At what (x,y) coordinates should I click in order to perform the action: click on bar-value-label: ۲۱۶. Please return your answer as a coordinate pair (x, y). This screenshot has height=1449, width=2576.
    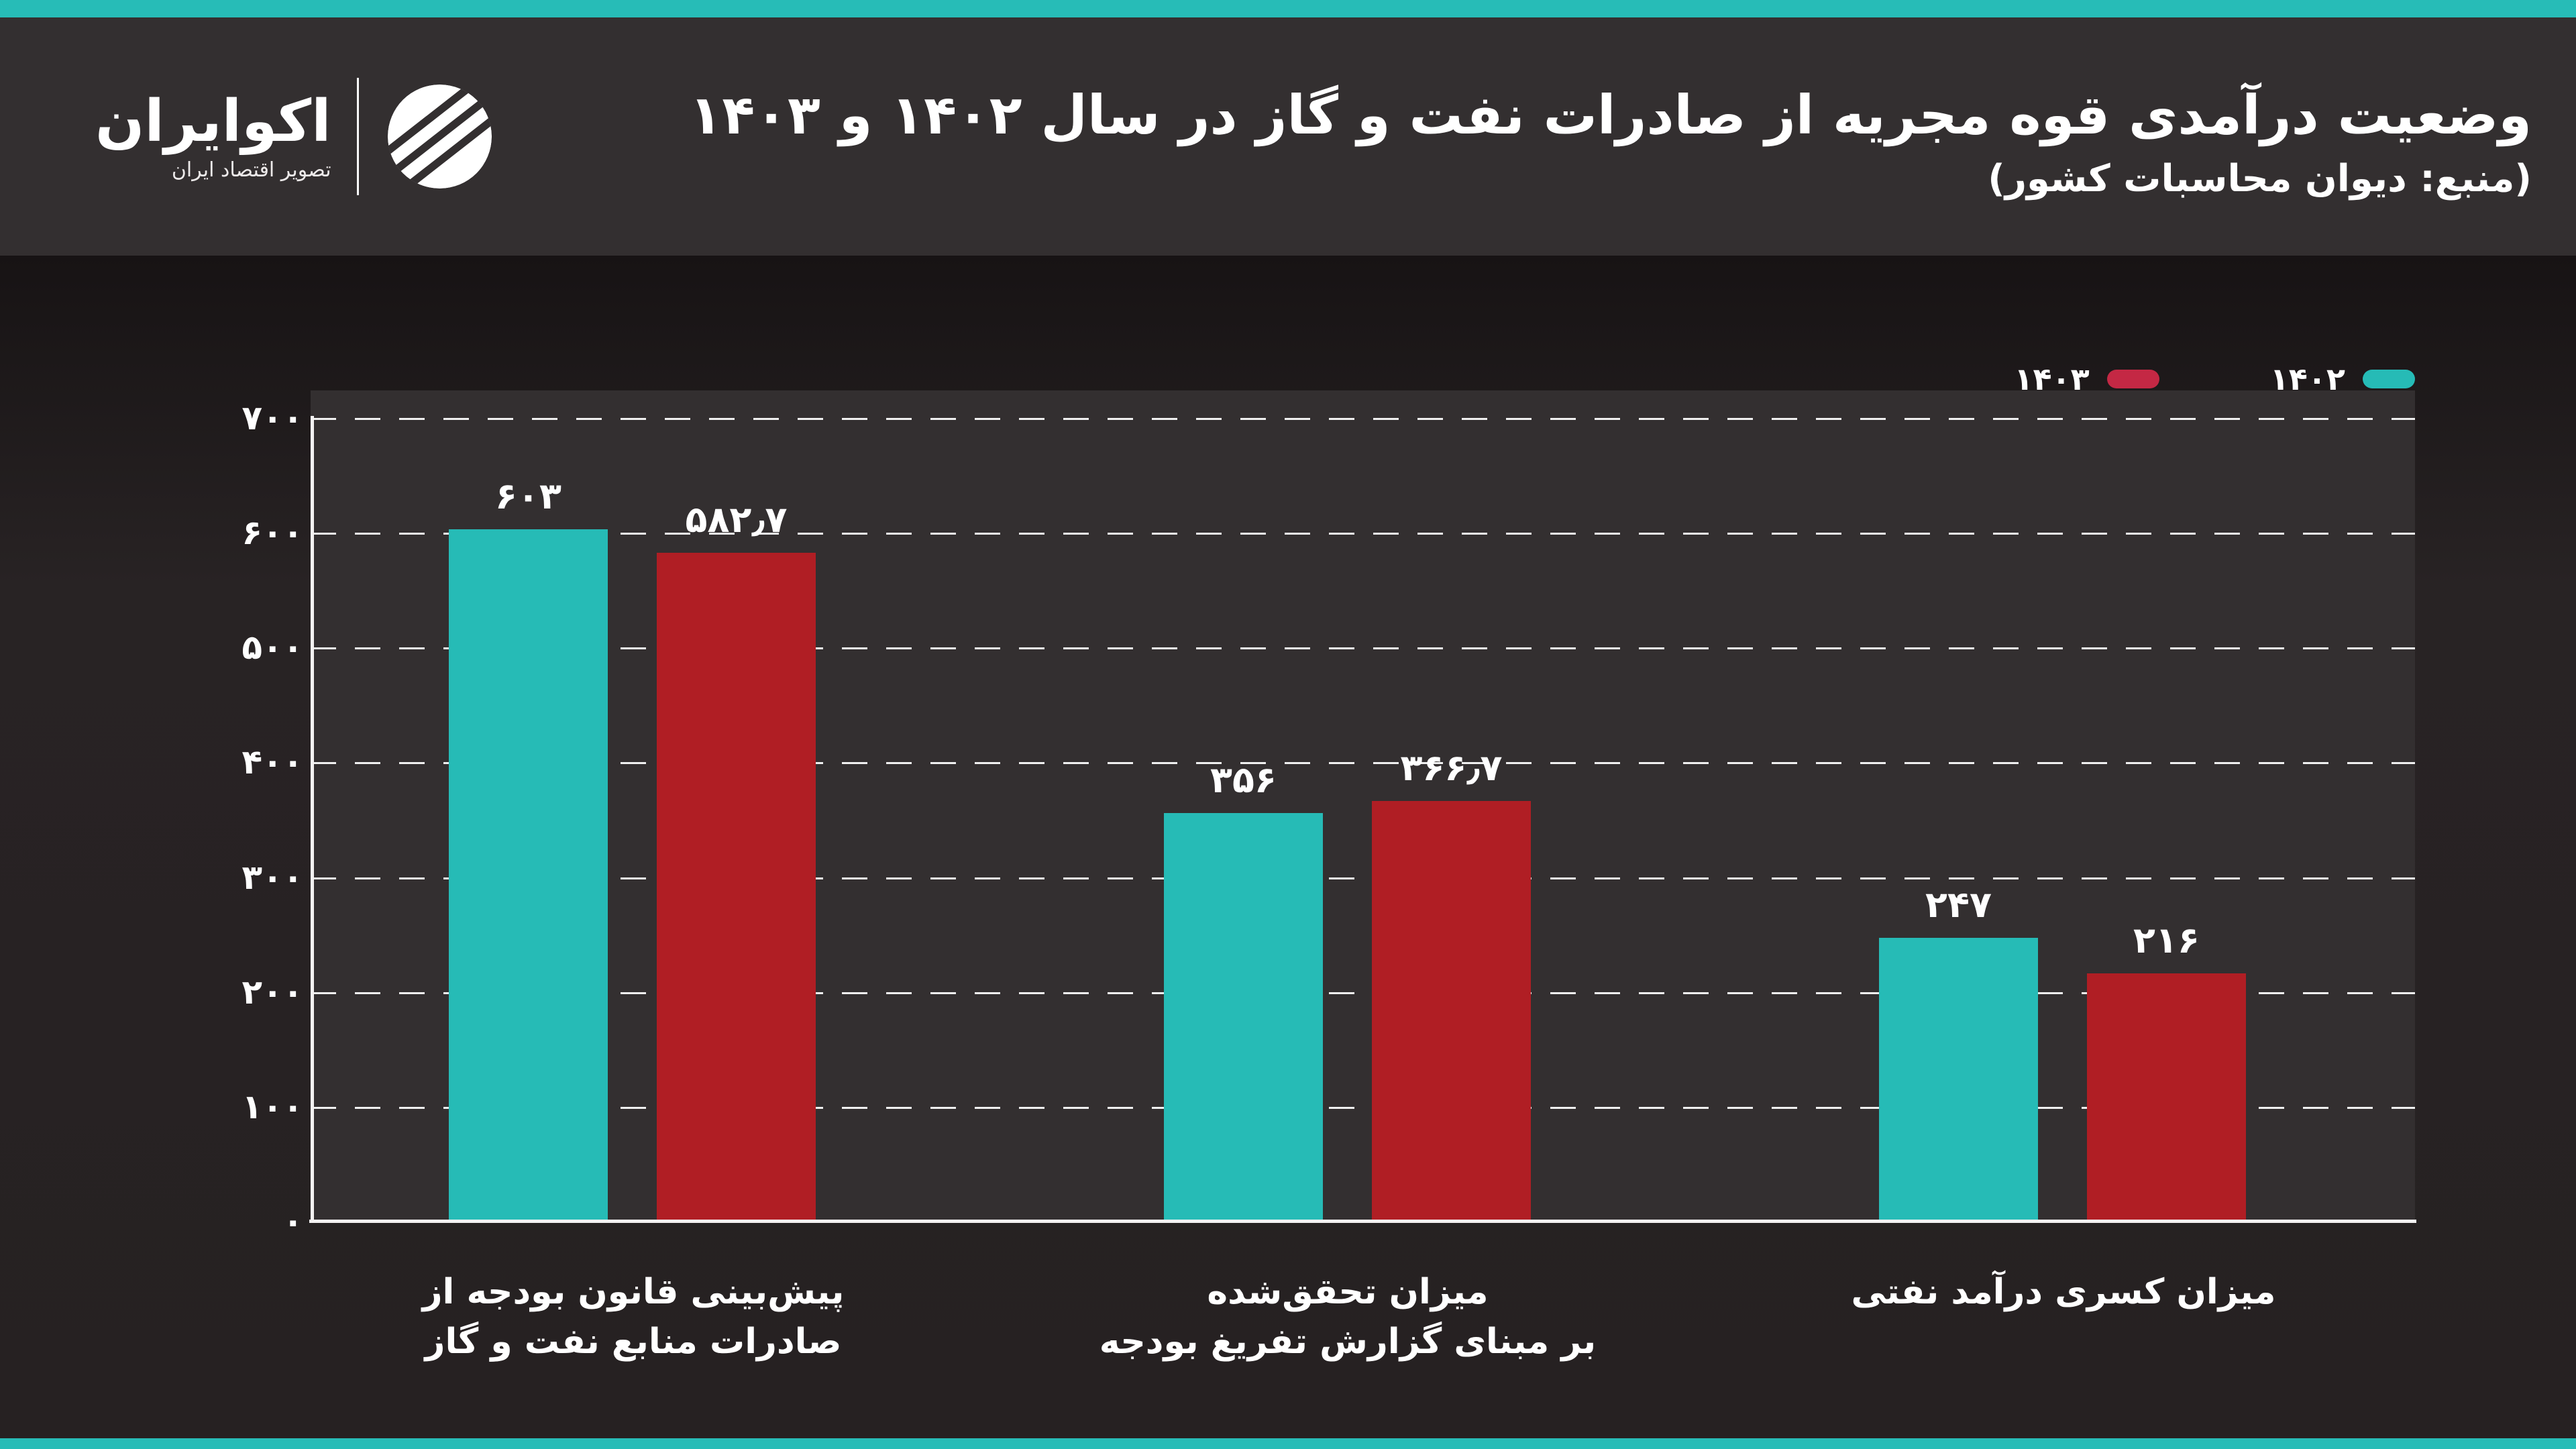
    Looking at the image, I should click on (2166, 940).